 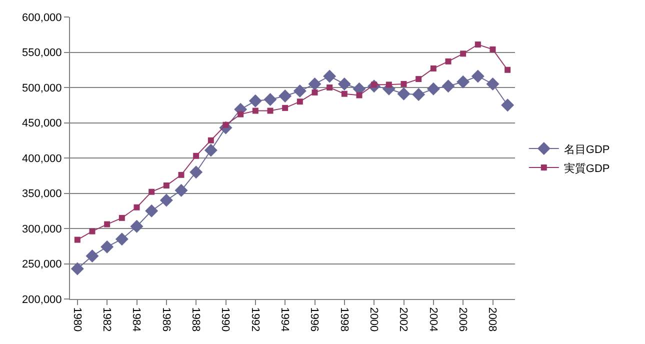 What do you see at coordinates (432, 319) in the screenshot?
I see `x-tick-label: 2004` at bounding box center [432, 319].